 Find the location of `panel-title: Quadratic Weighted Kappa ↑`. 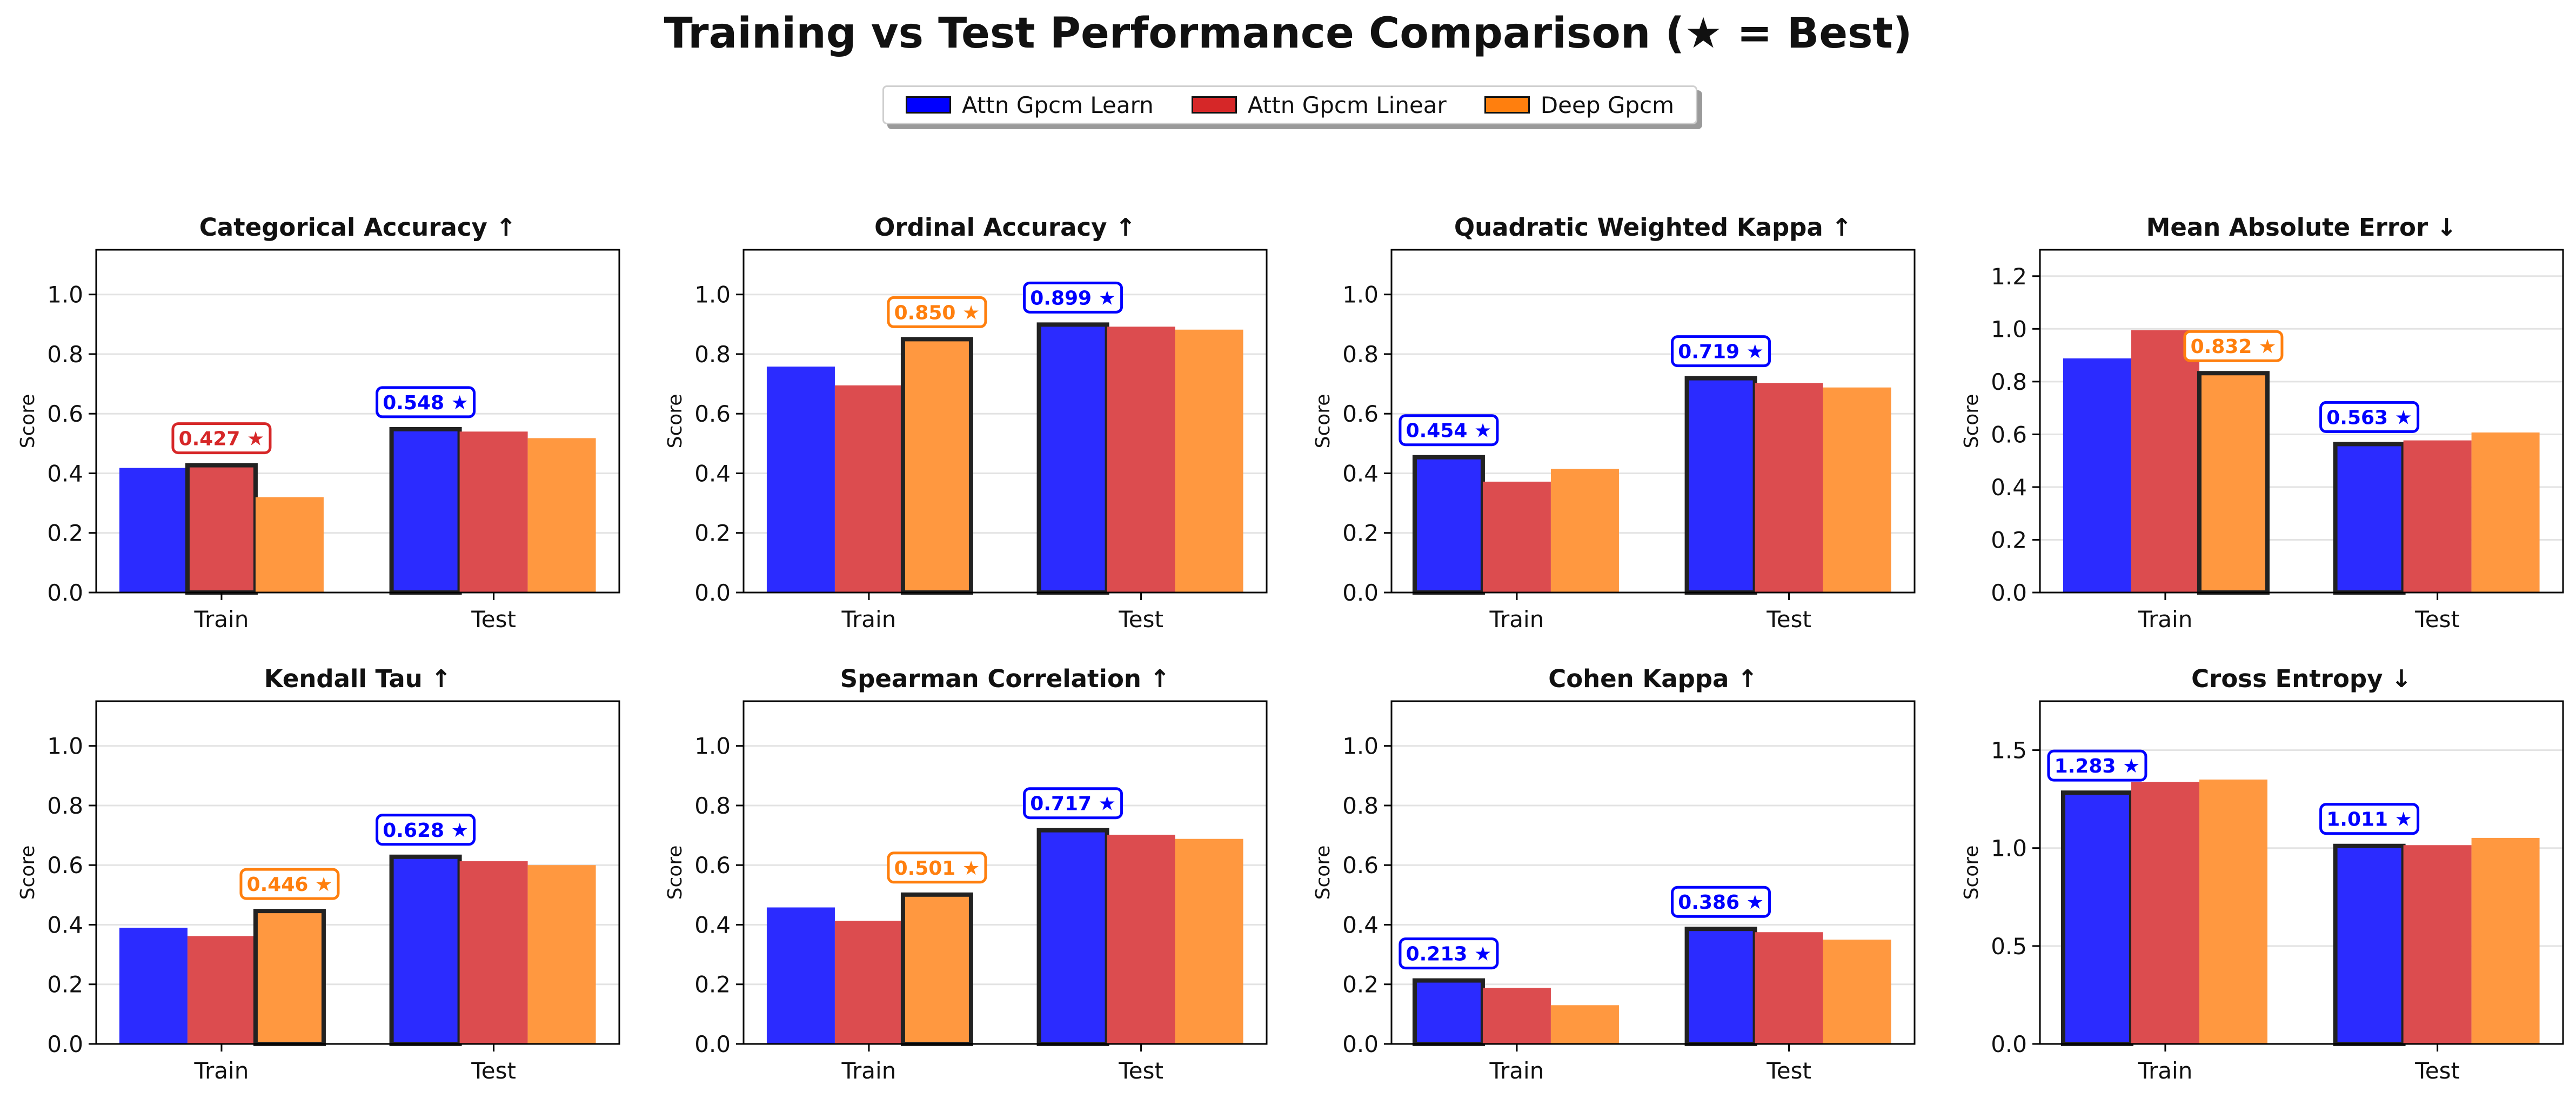

panel-title: Quadratic Weighted Kappa ↑ is located at coordinates (1653, 227).